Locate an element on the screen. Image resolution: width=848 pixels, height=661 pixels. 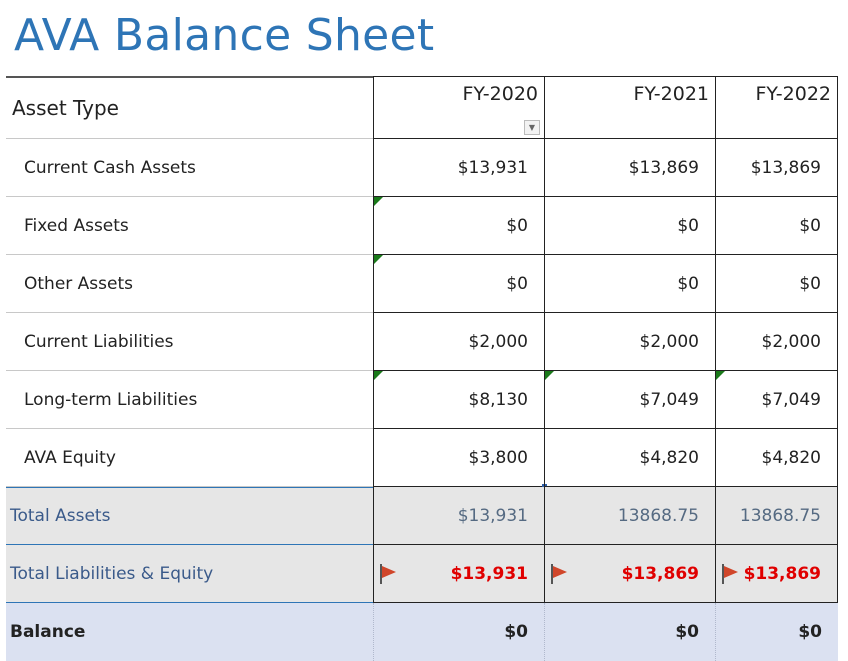
header-fy2020: FY-2020 ▼ is located at coordinates (458, 107).